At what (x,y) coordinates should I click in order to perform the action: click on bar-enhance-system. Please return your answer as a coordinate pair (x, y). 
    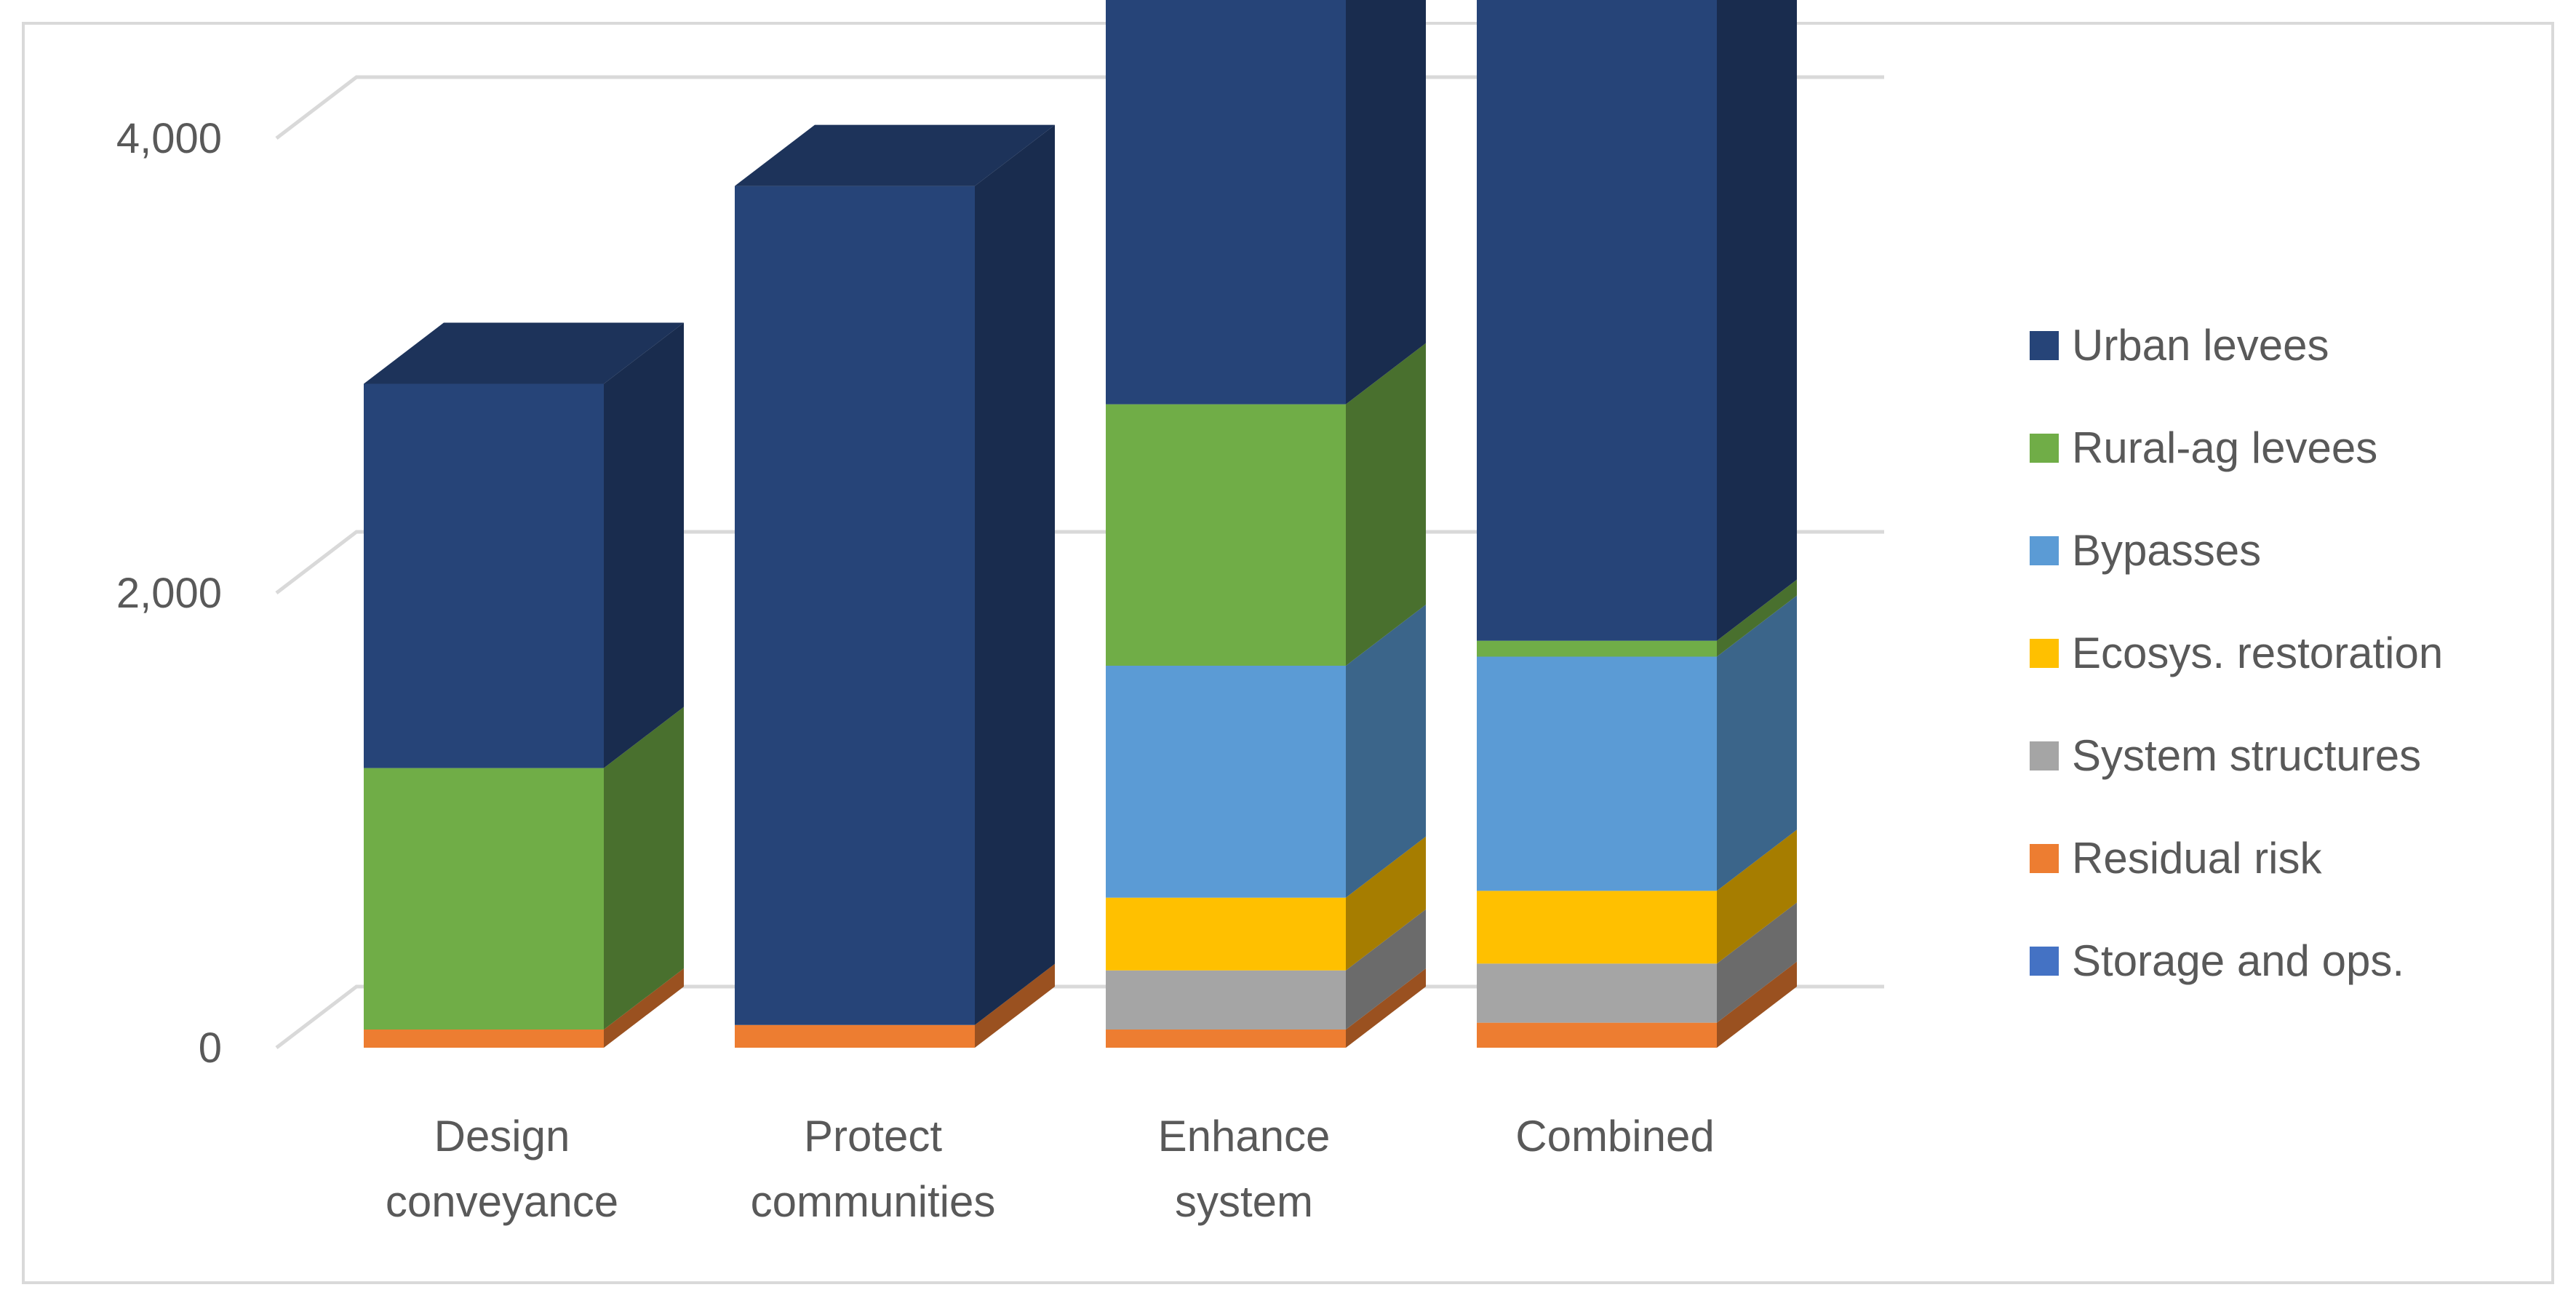
    Looking at the image, I should click on (1266, 524).